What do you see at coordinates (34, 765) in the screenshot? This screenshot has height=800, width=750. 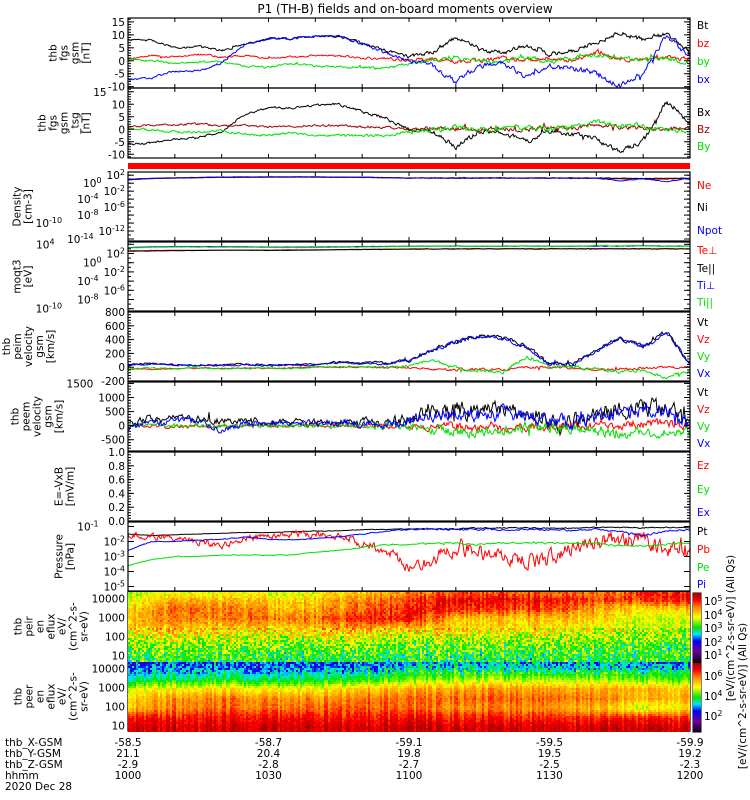 I see `axis-row-label: thb_Z-GSM` at bounding box center [34, 765].